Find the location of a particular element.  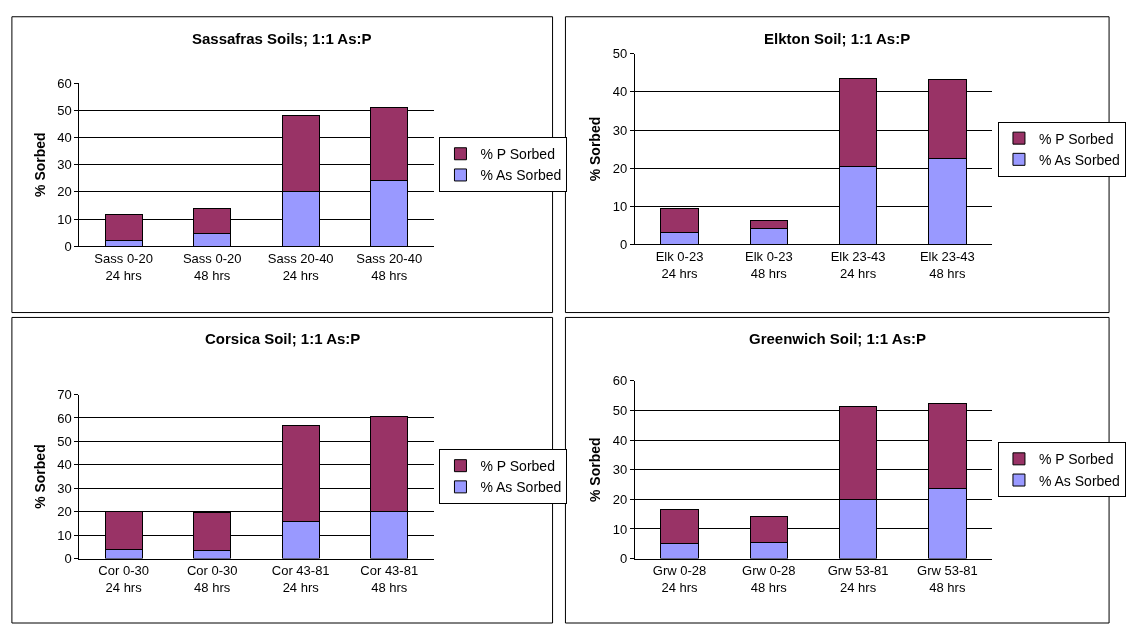

x-tick-label: Sass 0-20 48 hrs is located at coordinates (212, 266).